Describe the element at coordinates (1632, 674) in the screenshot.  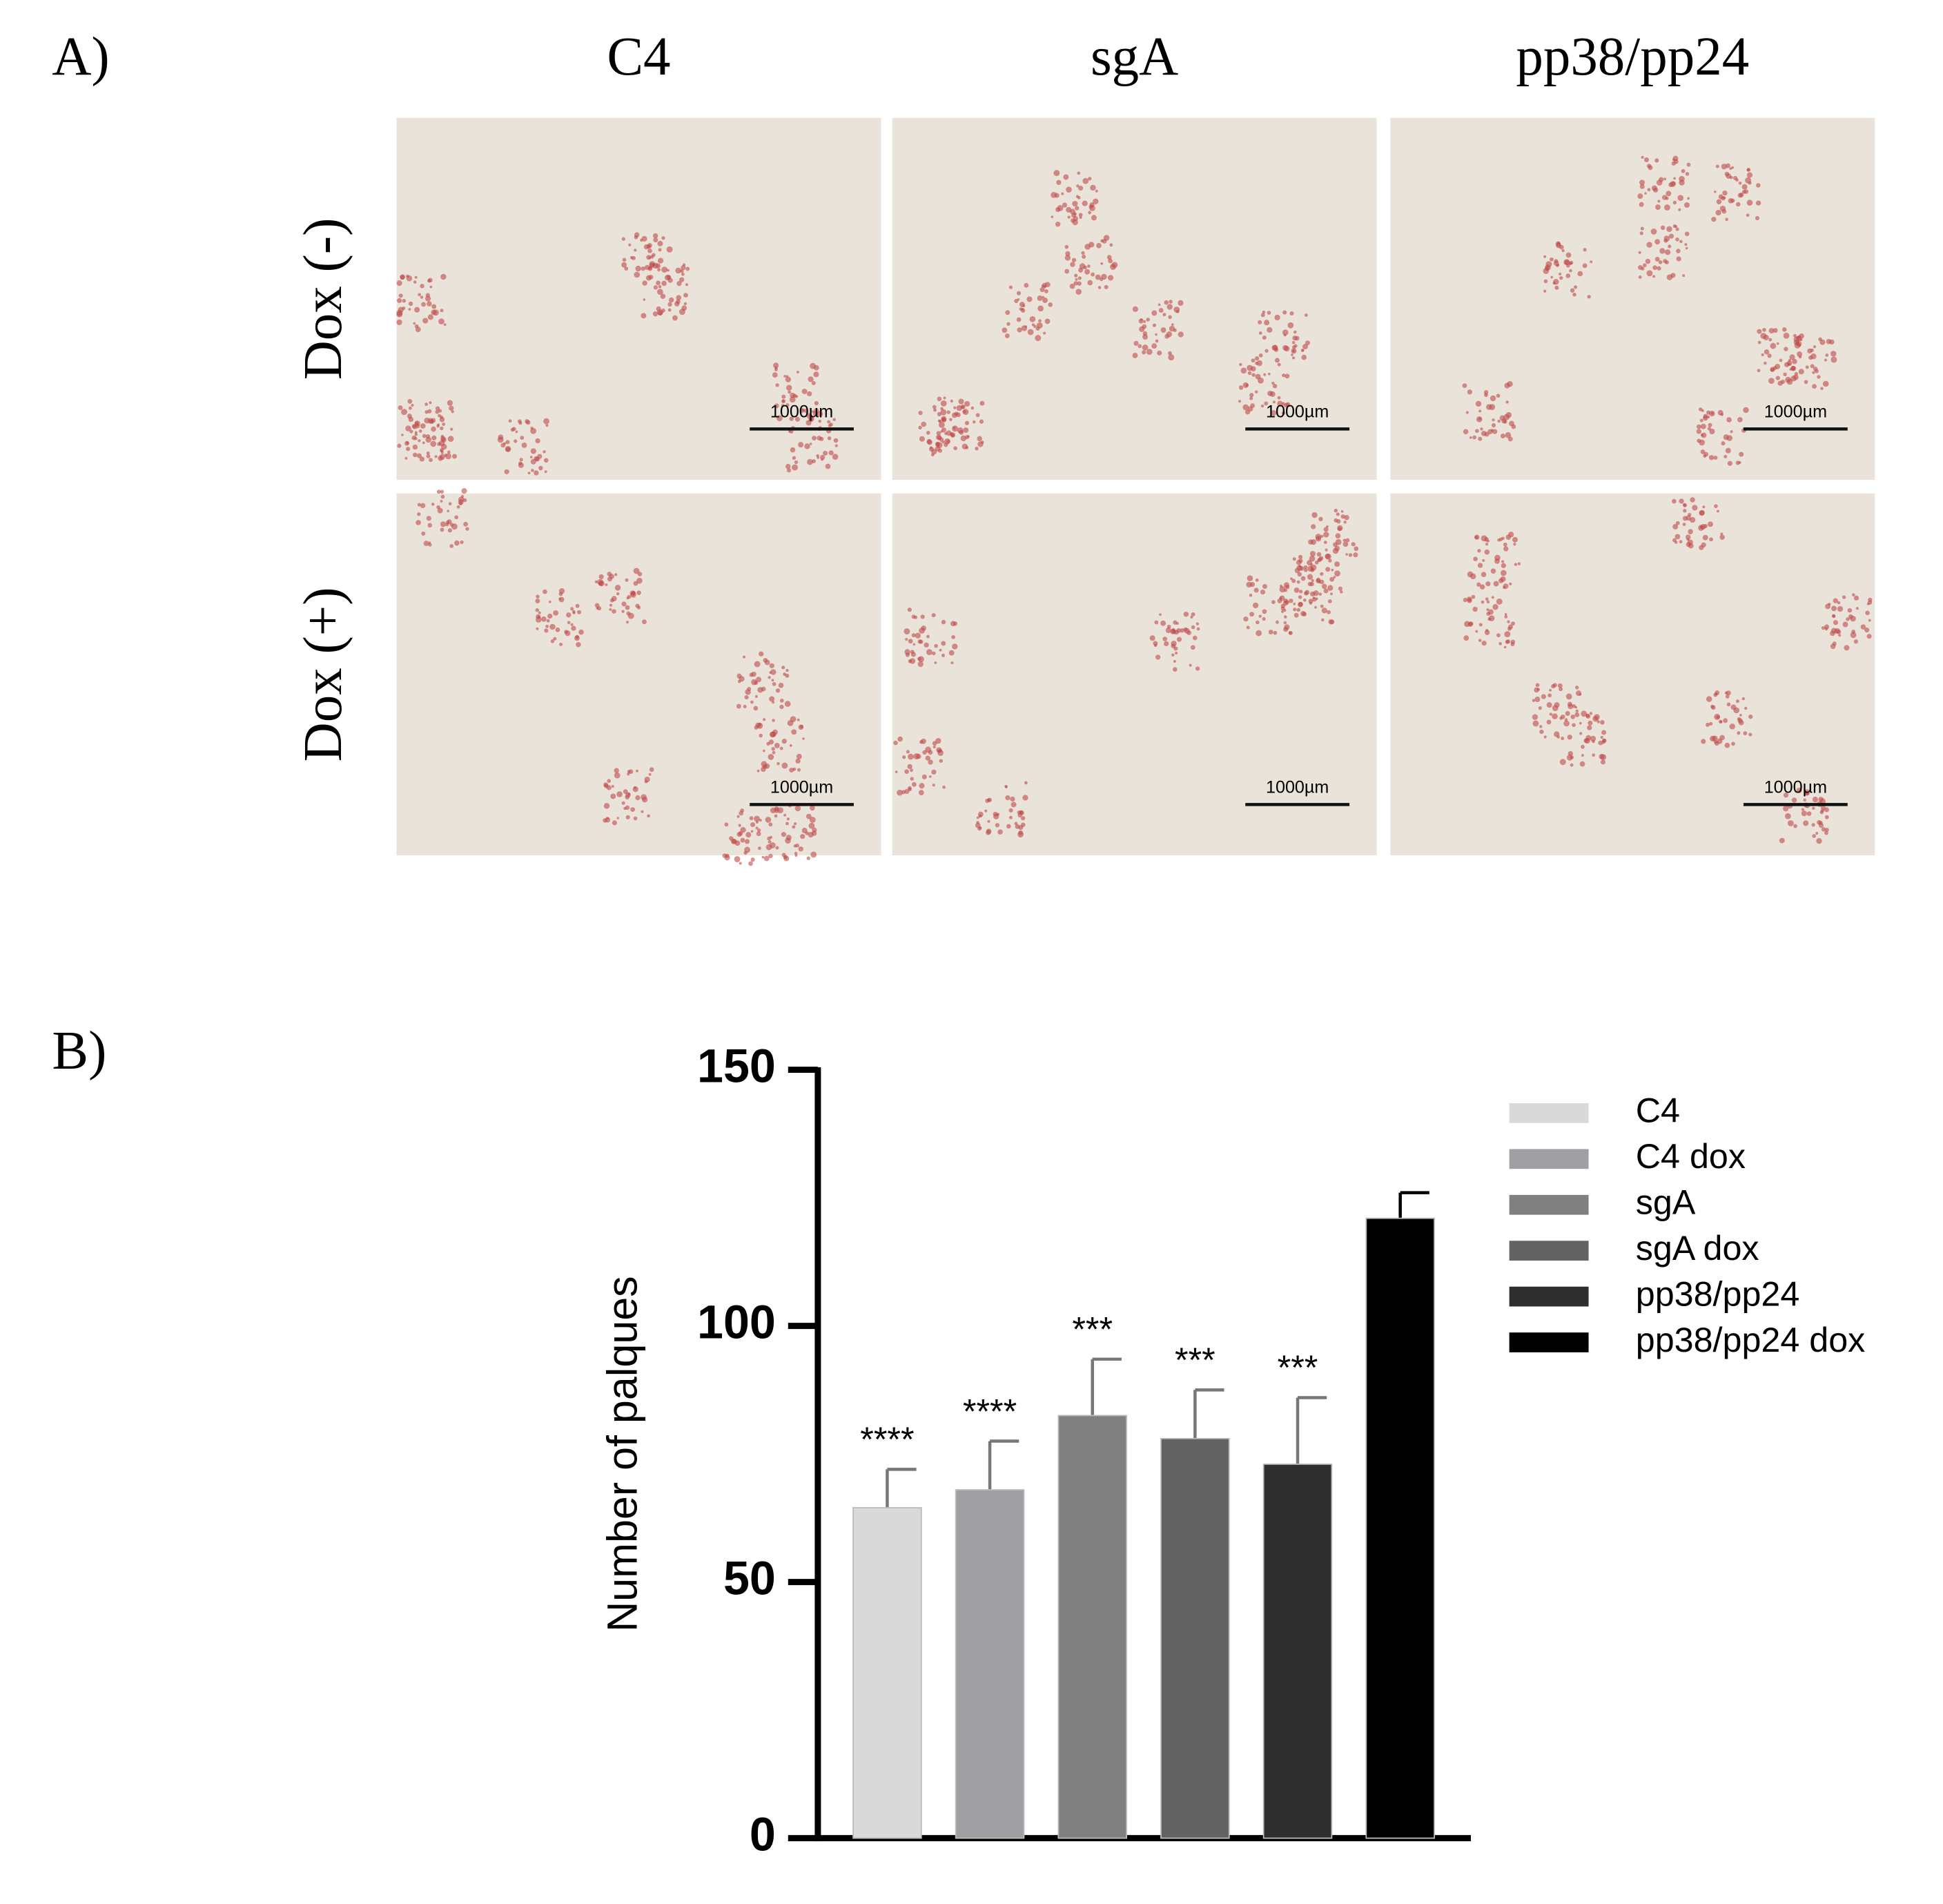
I see `micrograph` at that location.